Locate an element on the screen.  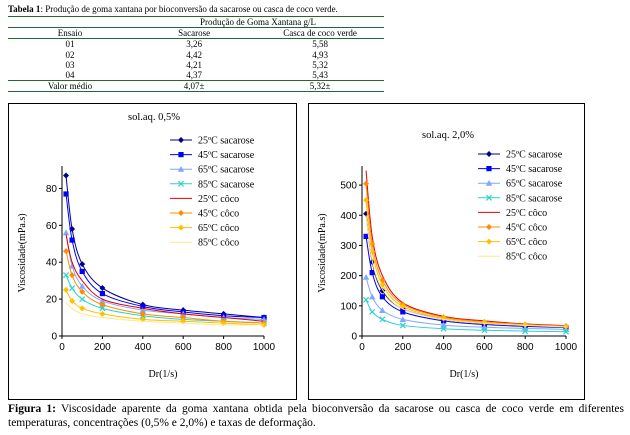
legend-entry: 45ºC côco is located at coordinates (204, 214).